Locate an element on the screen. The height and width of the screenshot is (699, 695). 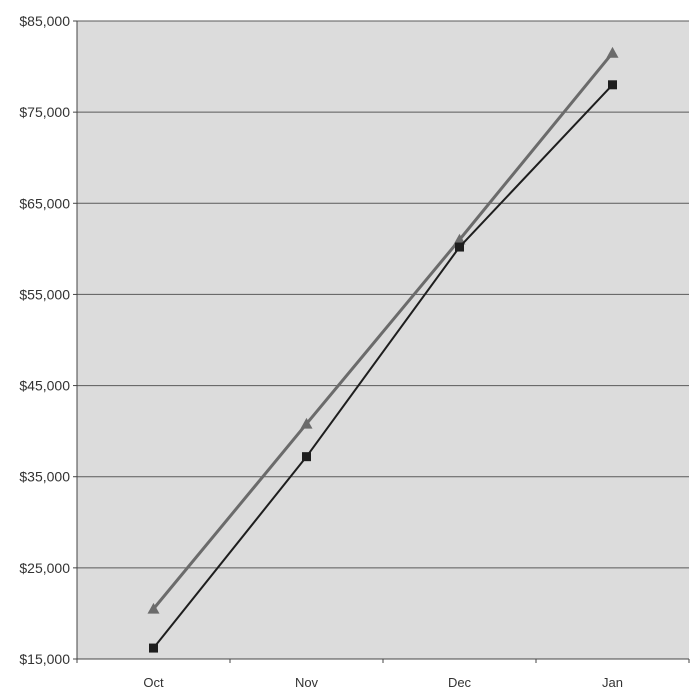
x-tick-label: Oct is located at coordinates (153, 682).